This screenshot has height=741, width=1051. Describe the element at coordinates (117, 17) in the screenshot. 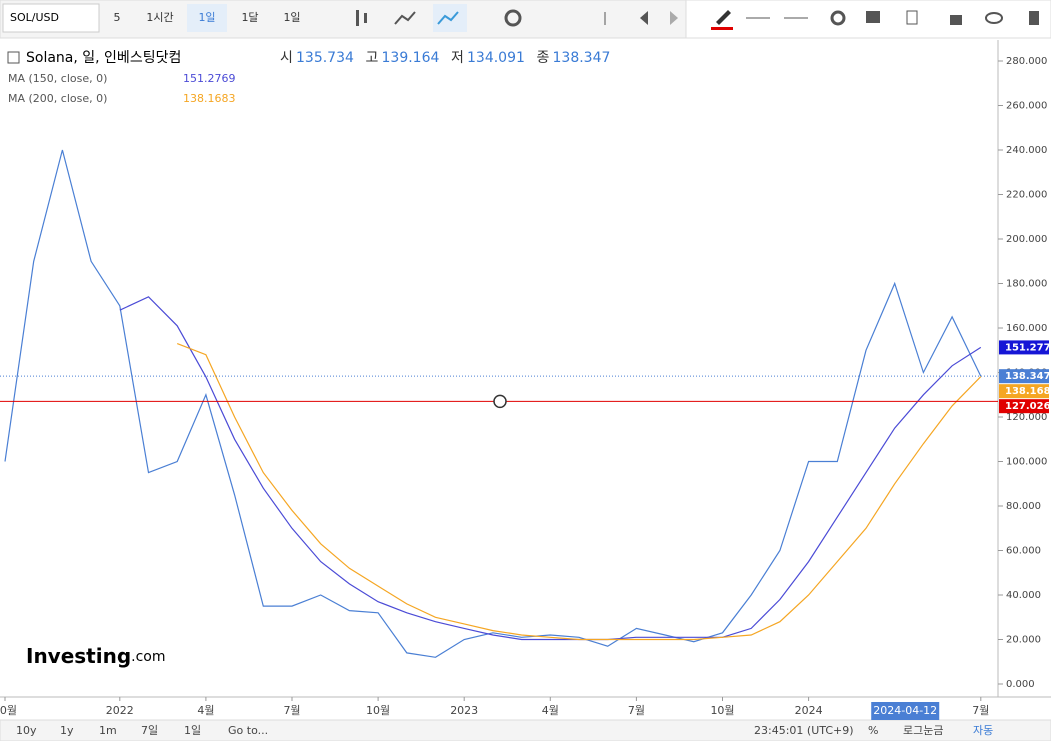

I see `interval-button: 5` at that location.